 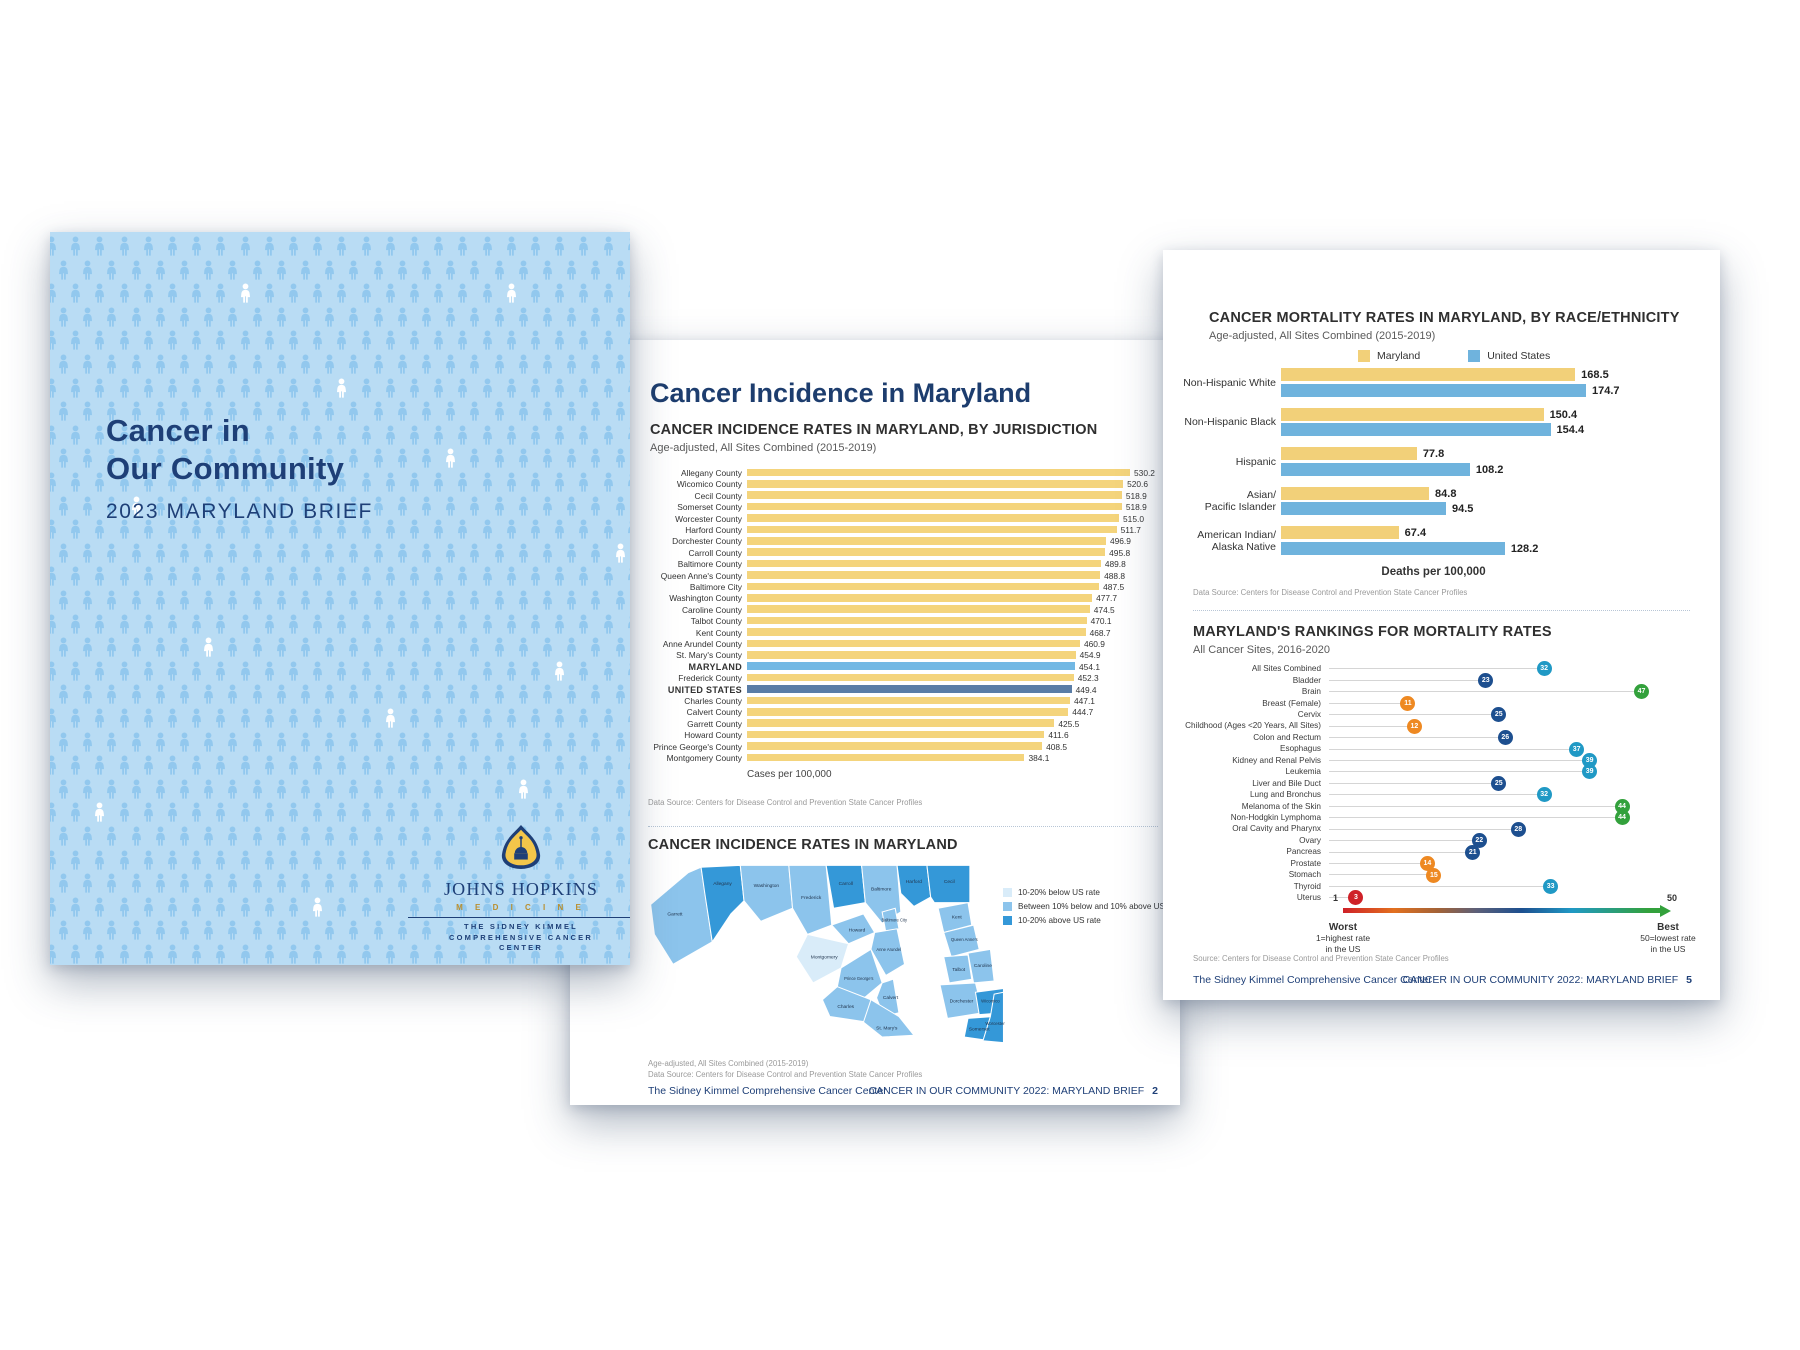 What do you see at coordinates (1622, 818) in the screenshot?
I see `rank-dot: 44` at bounding box center [1622, 818].